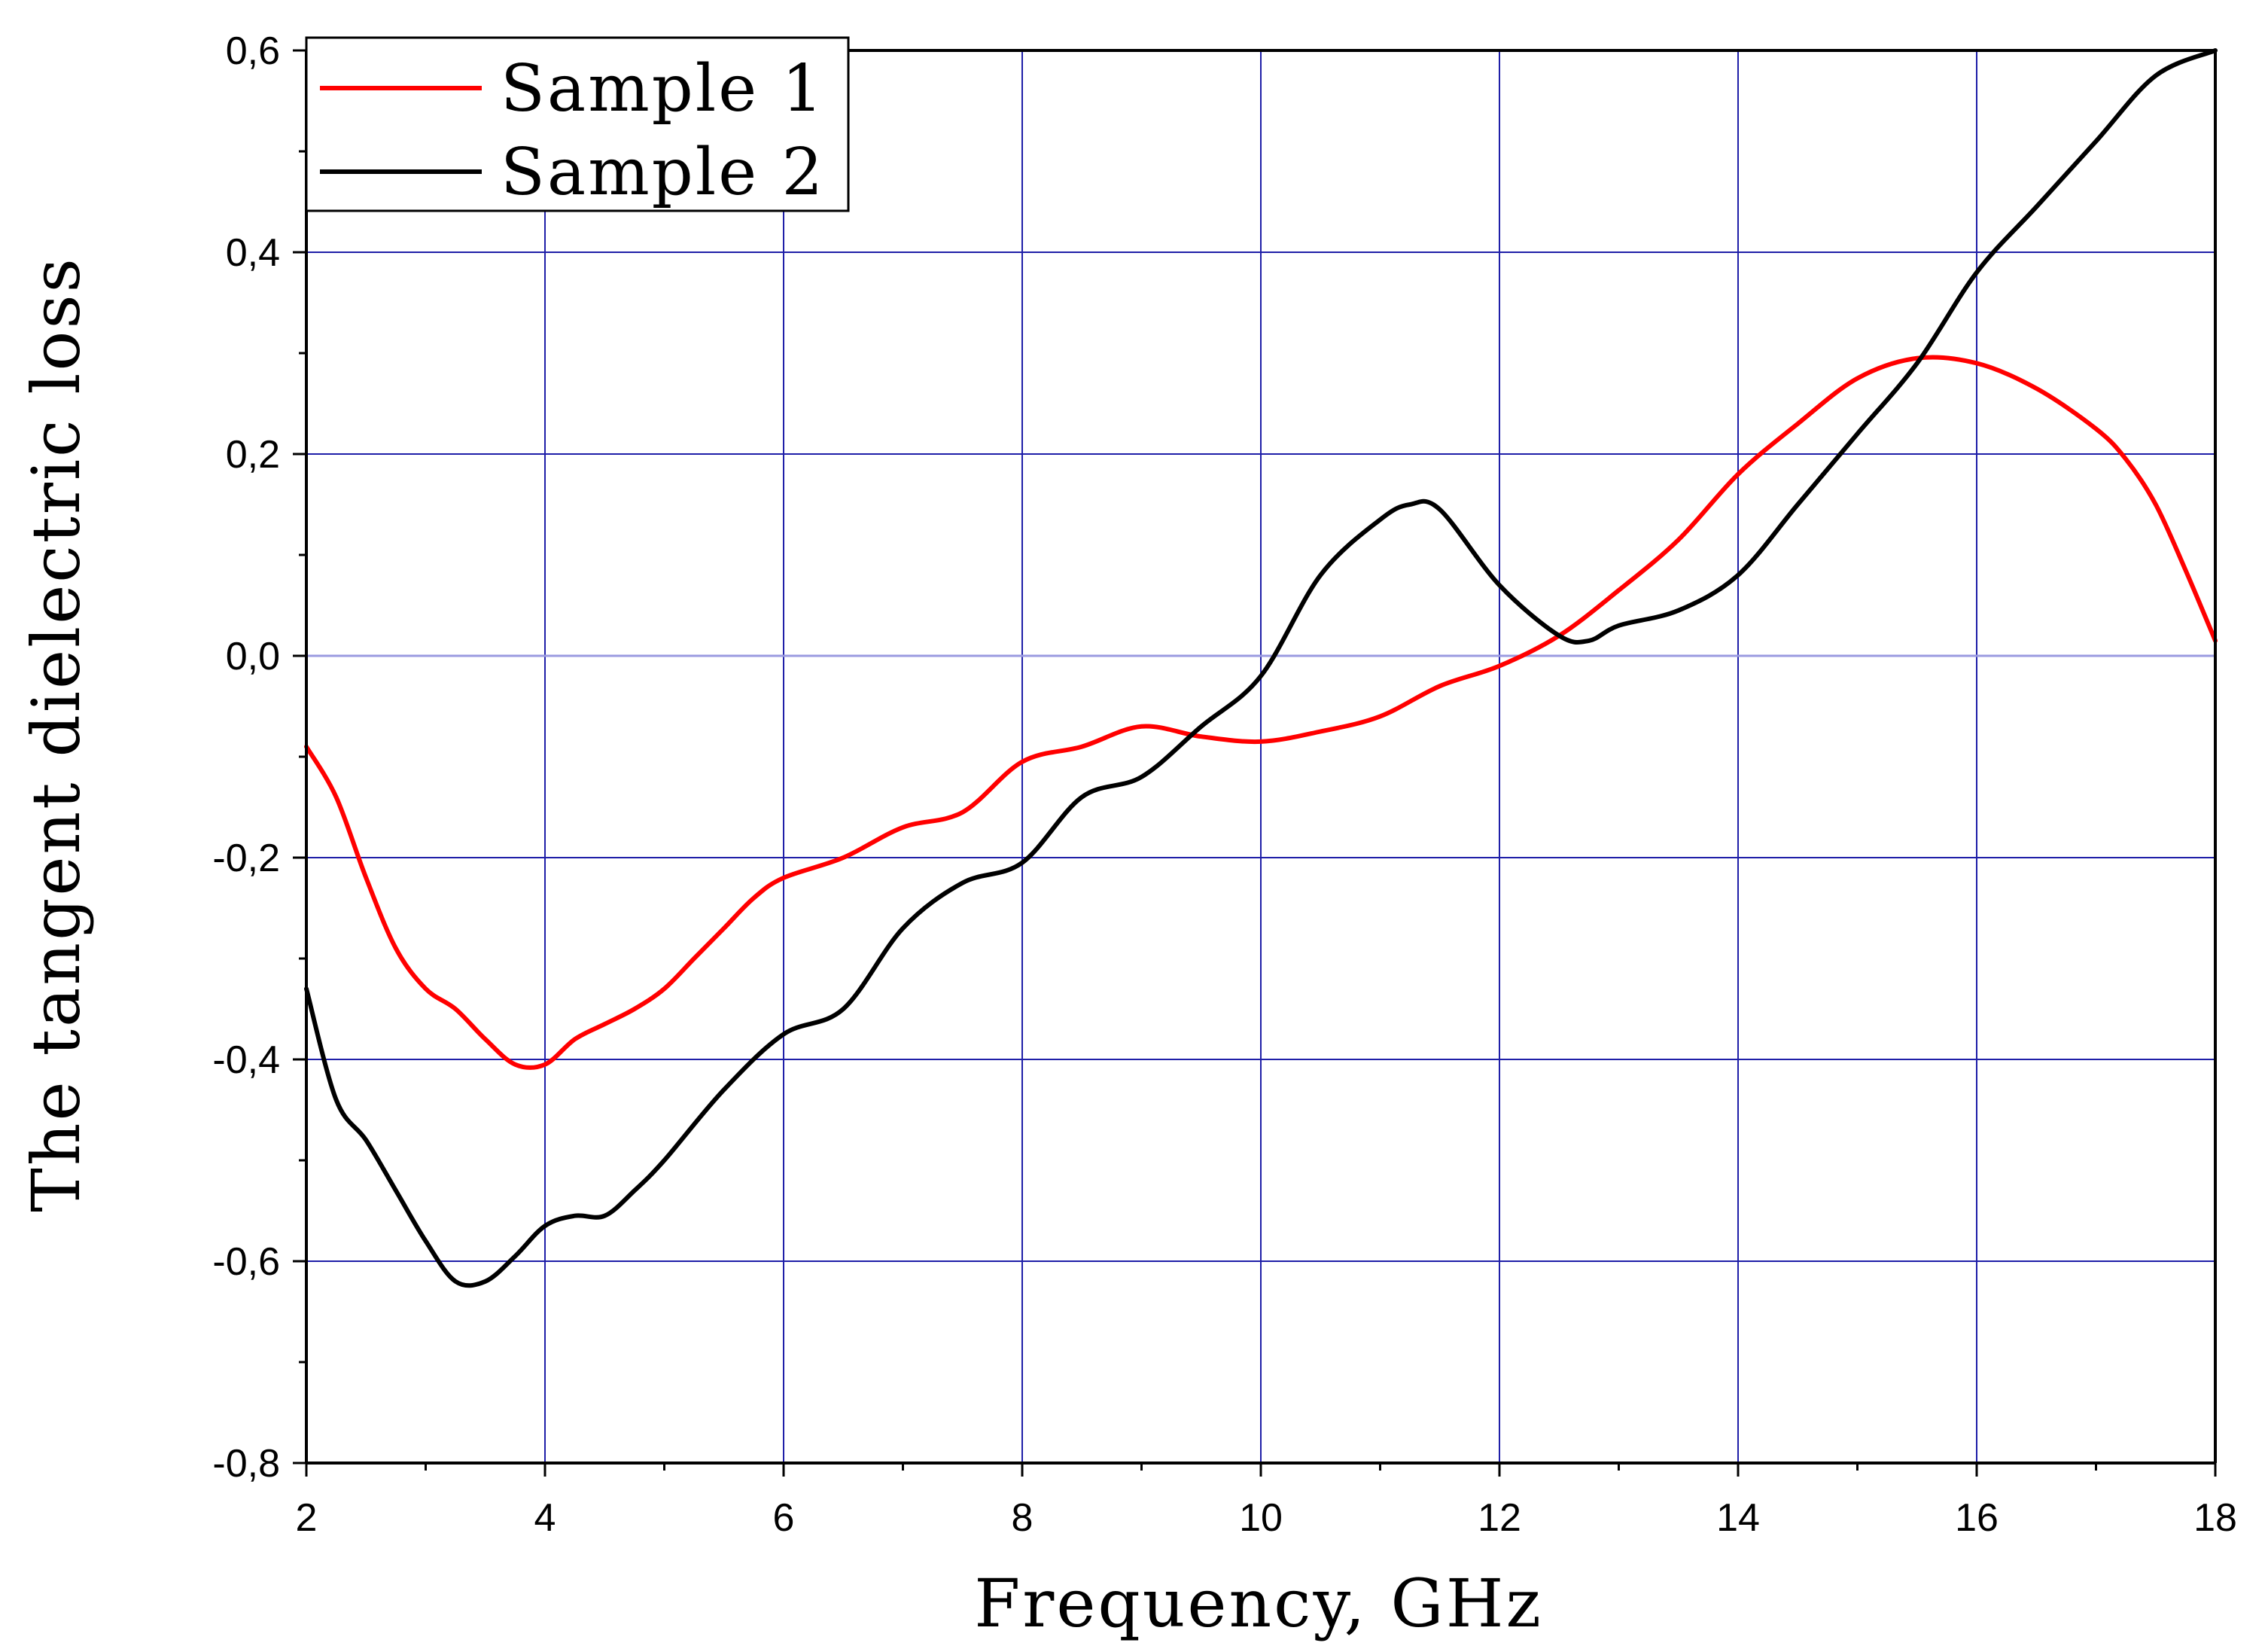 This screenshot has height=1652, width=2268. Describe the element at coordinates (1258, 1603) in the screenshot. I see `x-axis-title: Frequency, GHz` at that location.